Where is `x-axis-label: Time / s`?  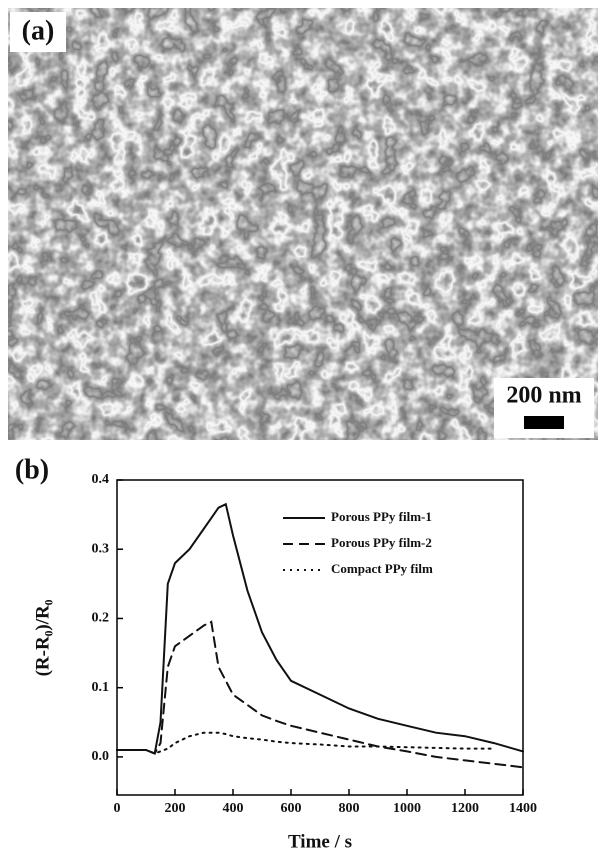
x-axis-label: Time / s is located at coordinates (320, 841).